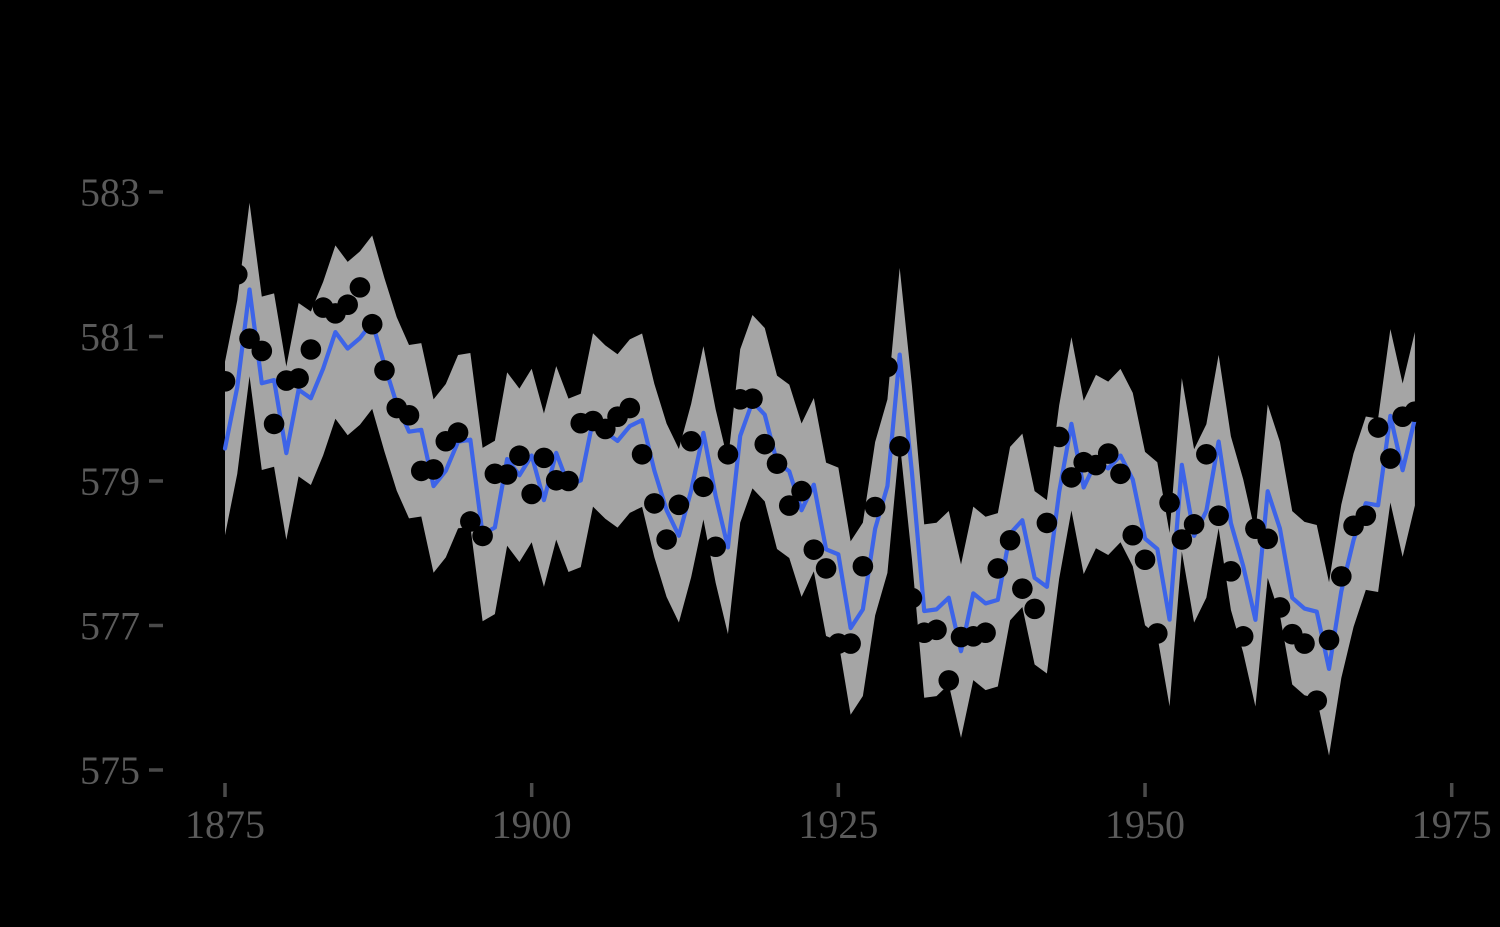 This screenshot has width=1500, height=927. I want to click on x-axis-tick-label: 1875, so click(225, 824).